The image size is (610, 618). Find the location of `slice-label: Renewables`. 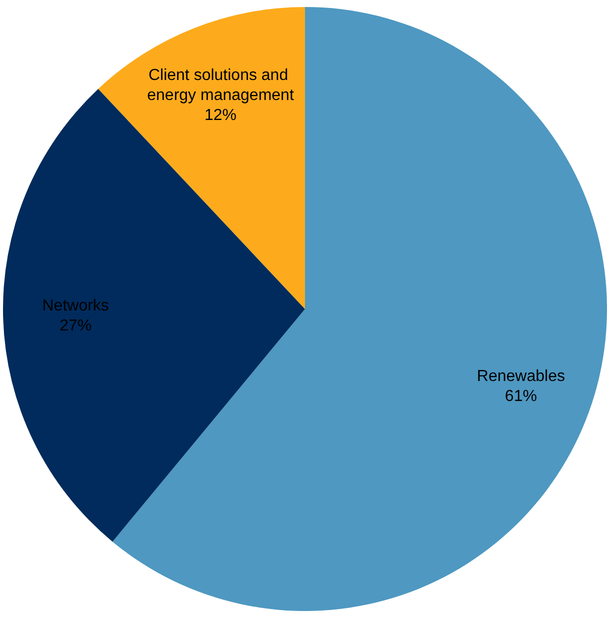

slice-label: Renewables is located at coordinates (520, 377).